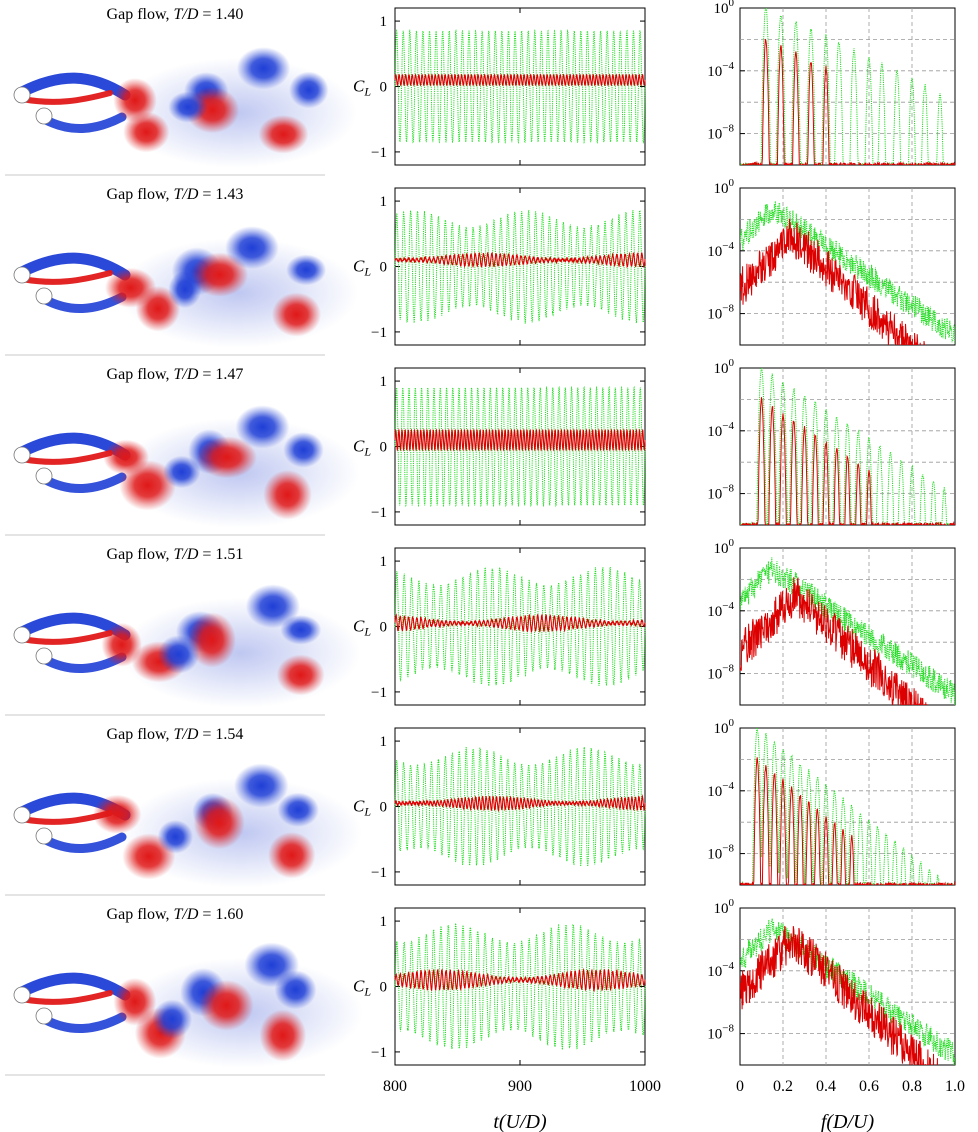  Describe the element at coordinates (175, 914) in the screenshot. I see `panel-title: Gap flow, T/D = 1.60` at that location.